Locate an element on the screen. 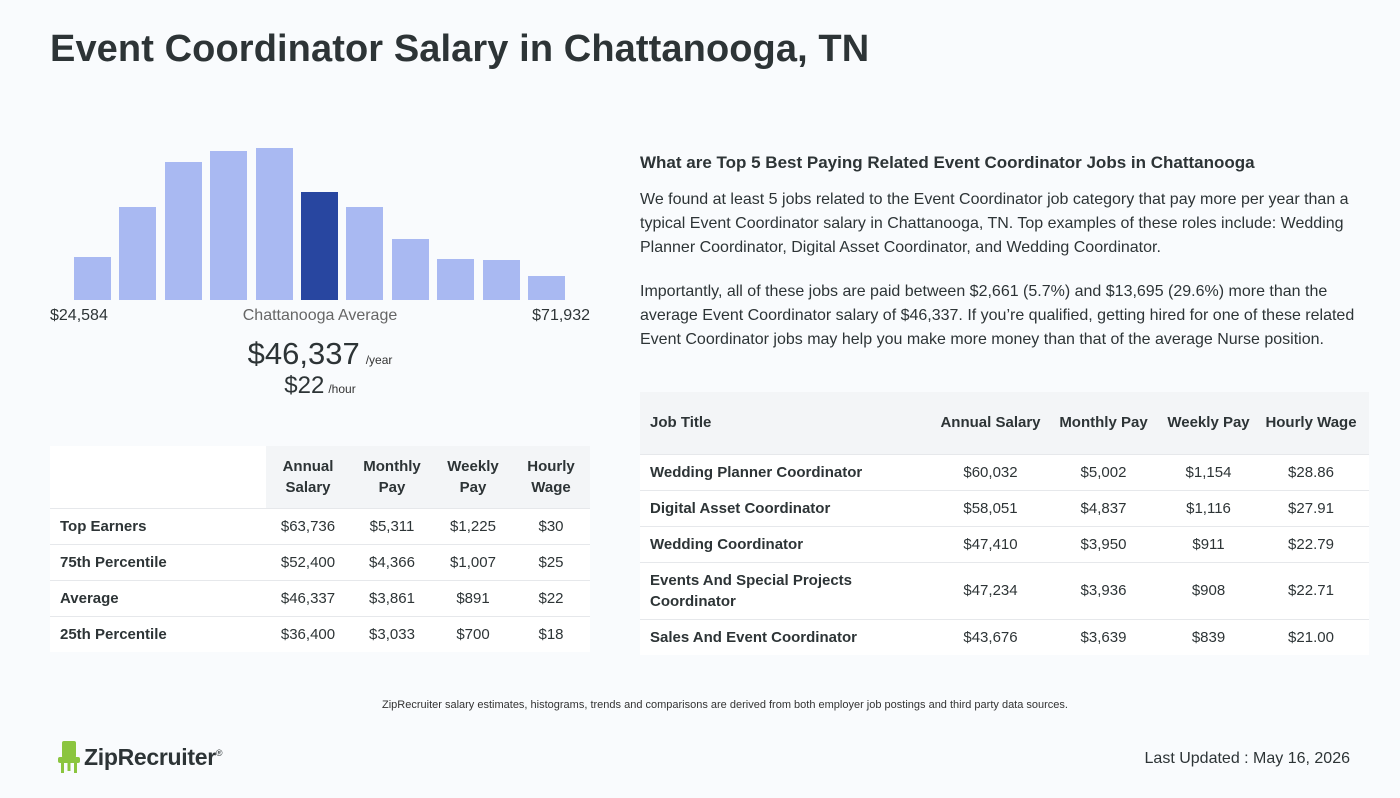  annual-salary-cell: $36,400 is located at coordinates (308, 633).